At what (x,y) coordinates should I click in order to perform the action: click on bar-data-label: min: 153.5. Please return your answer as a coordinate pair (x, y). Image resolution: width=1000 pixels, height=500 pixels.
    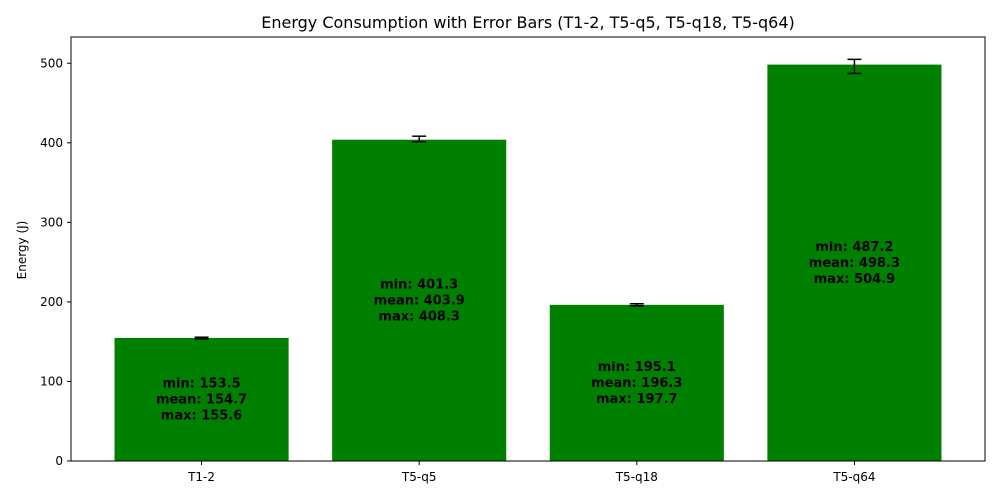
    Looking at the image, I should click on (202, 383).